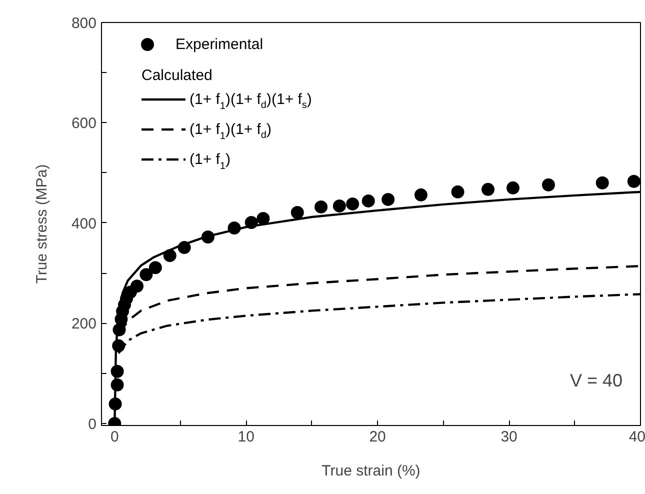 The height and width of the screenshot is (494, 645). I want to click on x-tick-label: 10, so click(246, 437).